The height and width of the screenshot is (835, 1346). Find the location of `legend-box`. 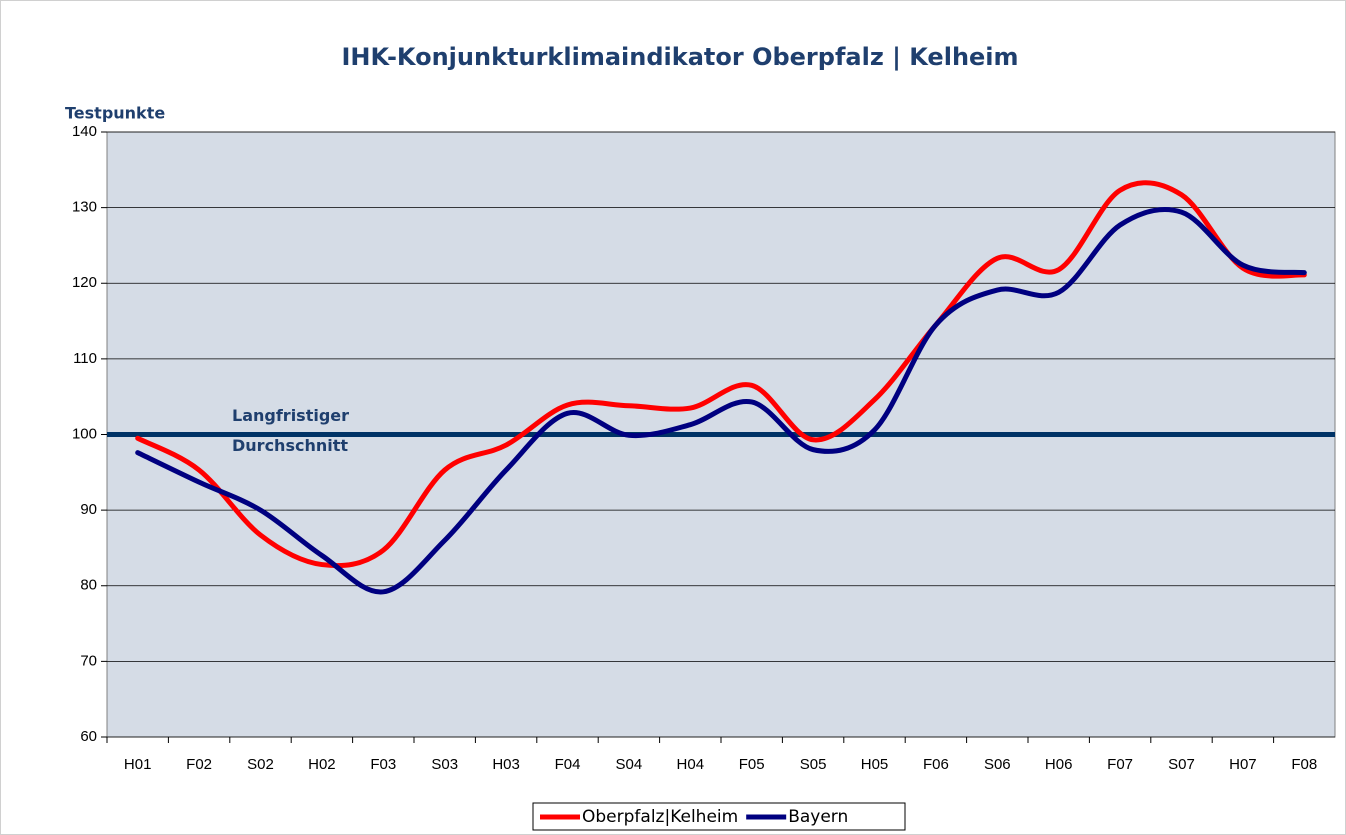

legend-box is located at coordinates (719, 816).